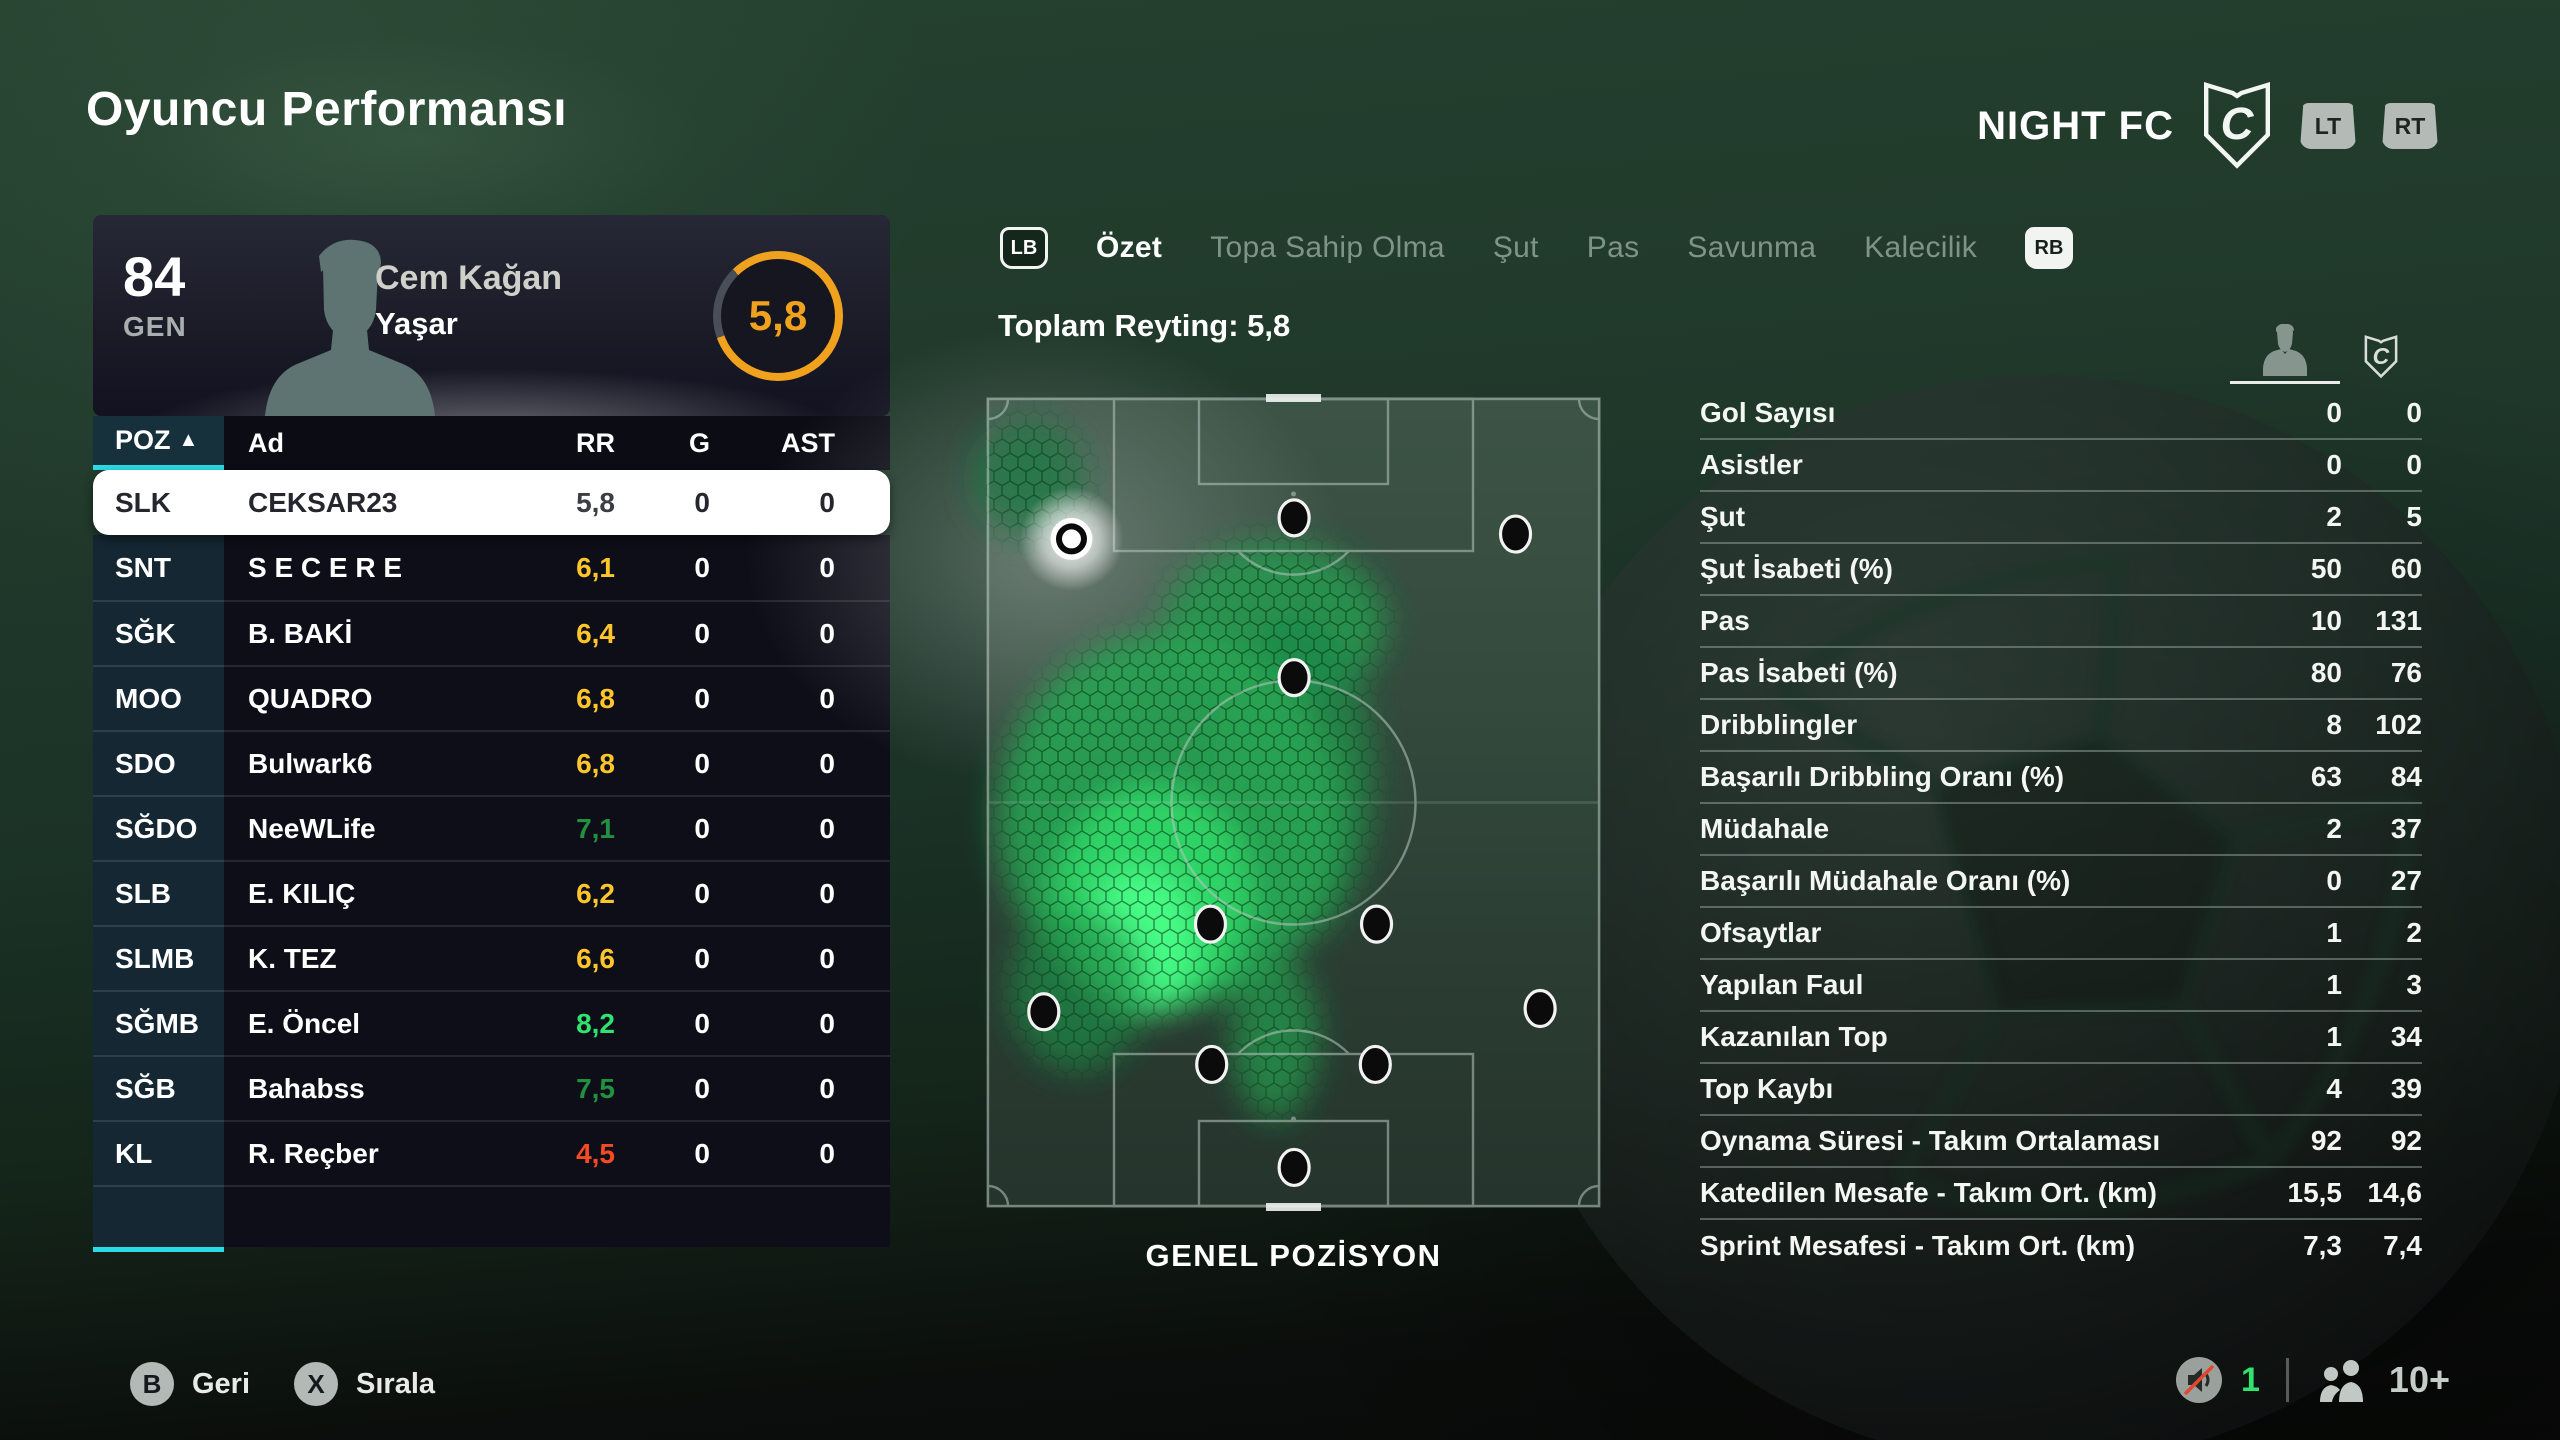 This screenshot has width=2560, height=1440. I want to click on table-row: SDO Bulwark6 6,8 0 0, so click(491, 762).